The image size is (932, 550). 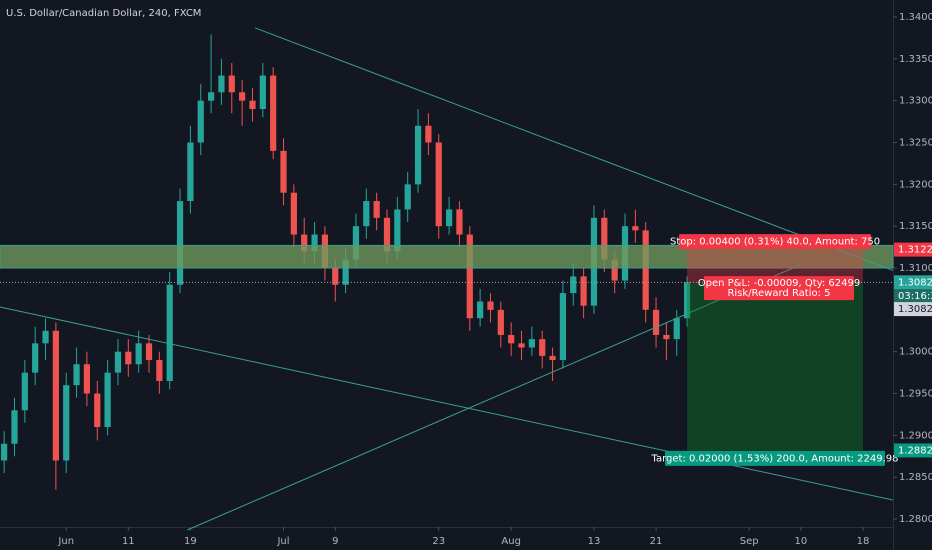 I want to click on countdown: 03:16:35, so click(x=915, y=296).